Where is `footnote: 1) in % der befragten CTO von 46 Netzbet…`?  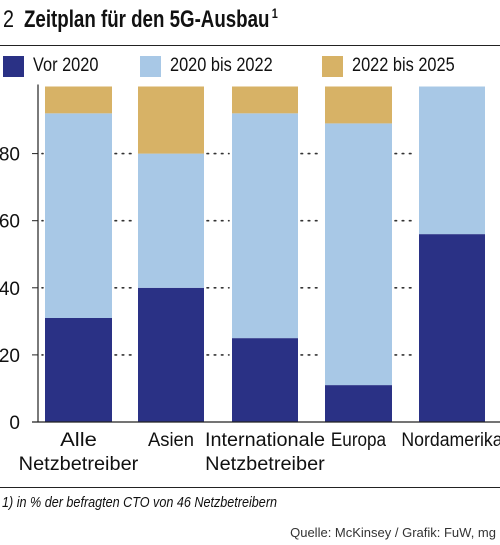
footnote: 1) in % der befragten CTO von 46 Netzbet… is located at coordinates (140, 502).